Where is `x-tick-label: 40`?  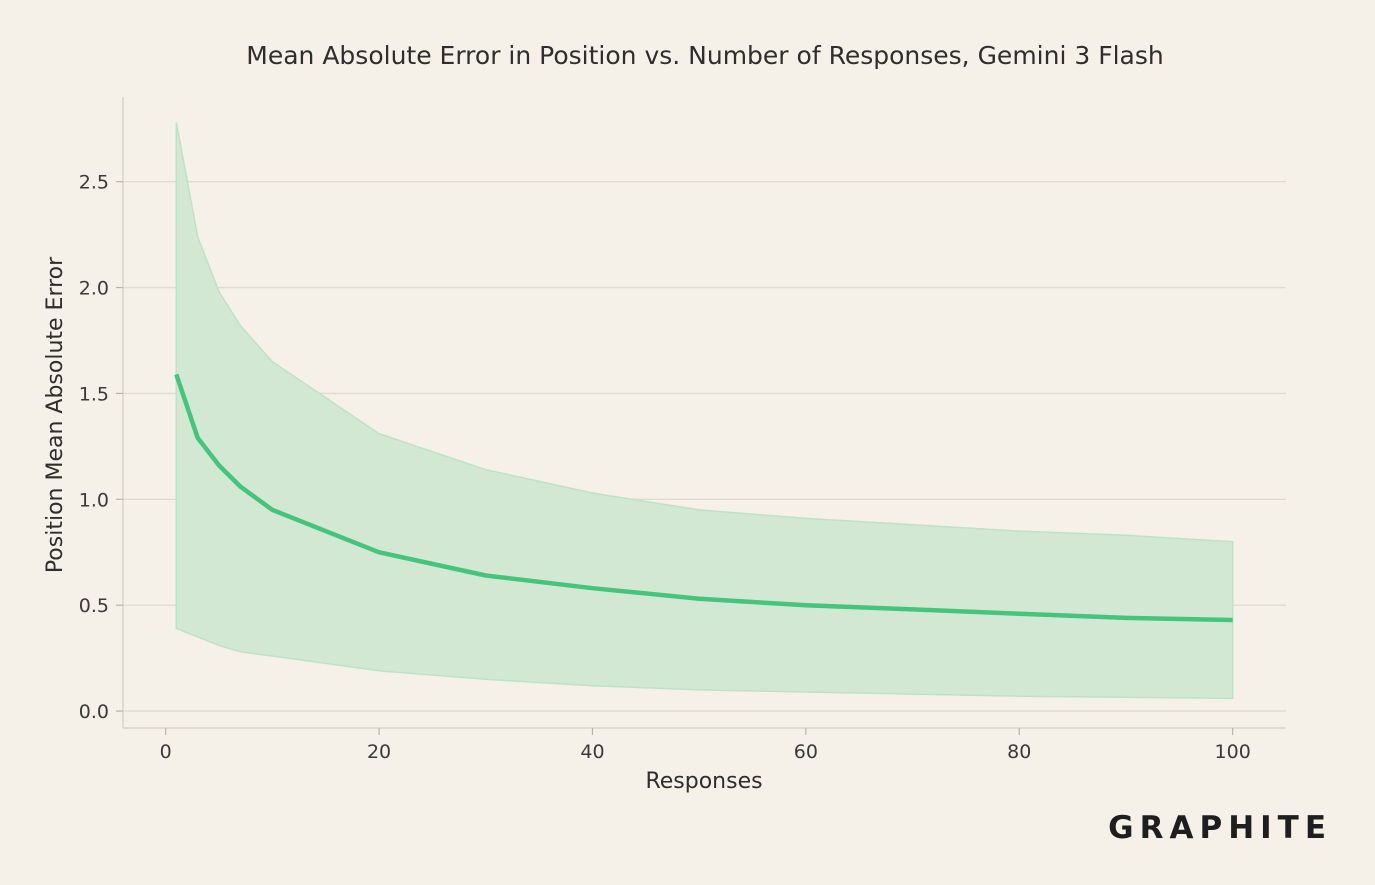 x-tick-label: 40 is located at coordinates (592, 752).